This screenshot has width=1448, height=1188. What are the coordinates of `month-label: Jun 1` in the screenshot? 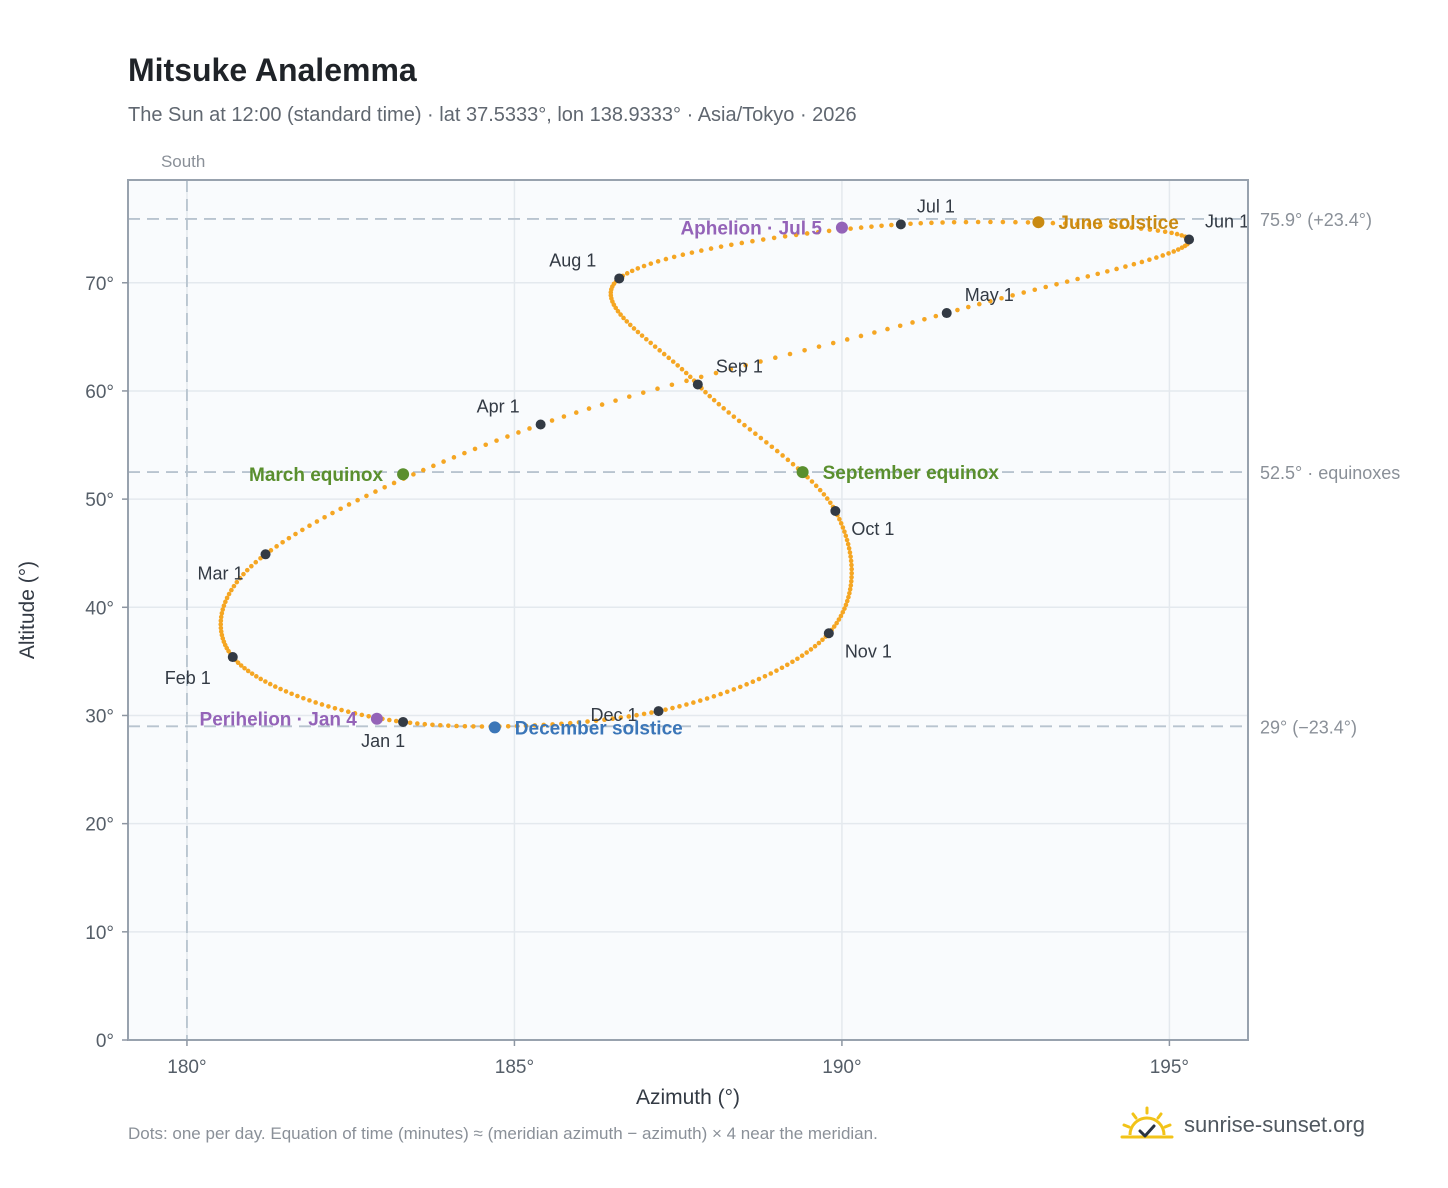 It's located at (1227, 221).